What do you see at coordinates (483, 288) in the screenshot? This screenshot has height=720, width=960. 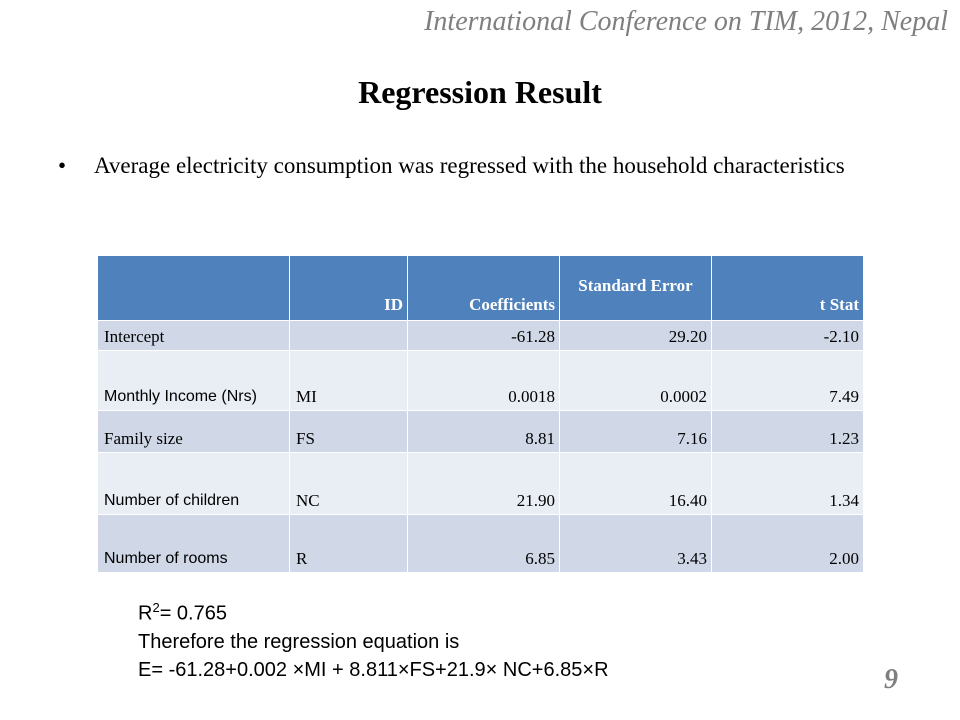 I see `header-coefficients: Coefficients` at bounding box center [483, 288].